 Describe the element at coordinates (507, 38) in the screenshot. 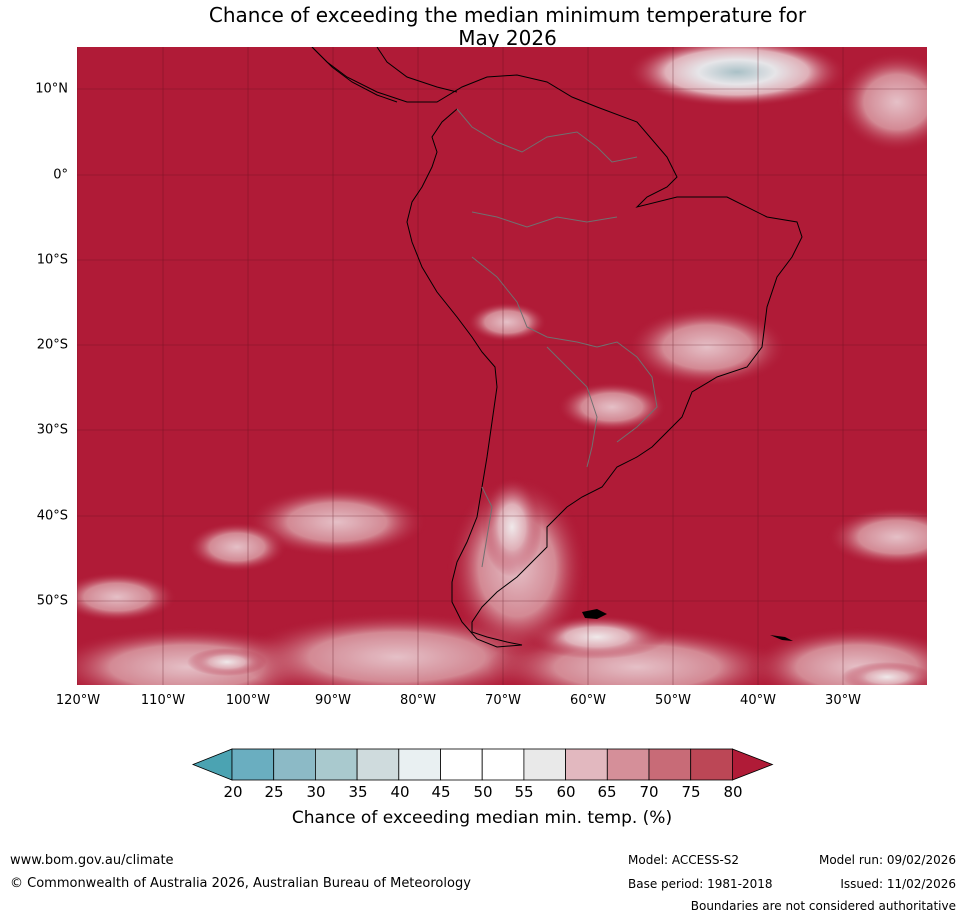

I see `title-line-2: May 2026` at that location.